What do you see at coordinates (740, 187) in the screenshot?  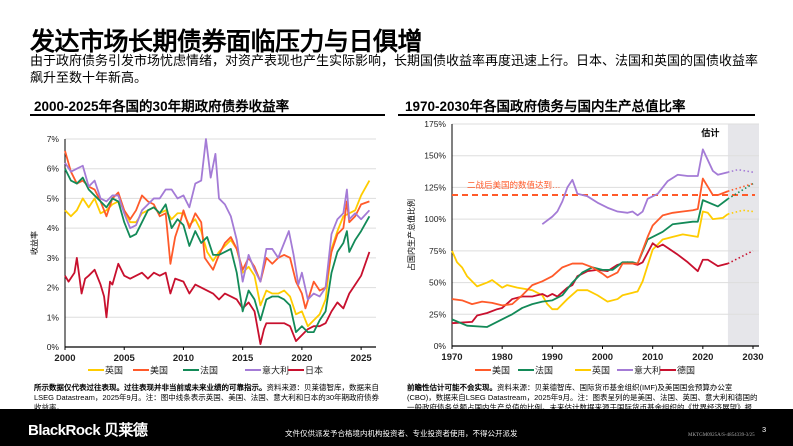 I see `forecast-line-us` at bounding box center [740, 187].